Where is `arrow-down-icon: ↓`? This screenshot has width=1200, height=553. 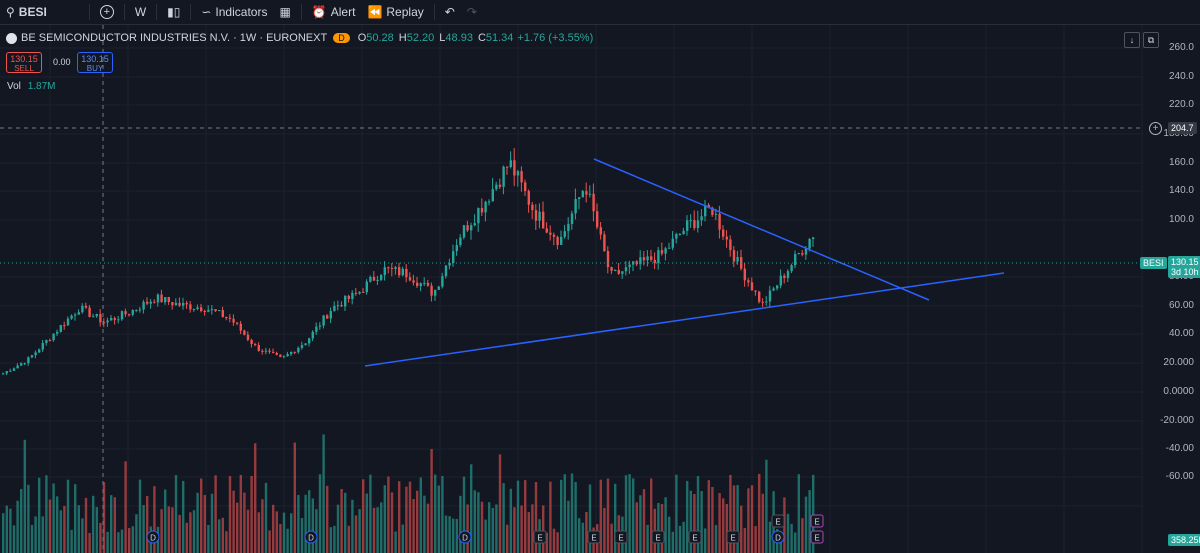
arrow-down-icon: ↓ is located at coordinates (1132, 40).